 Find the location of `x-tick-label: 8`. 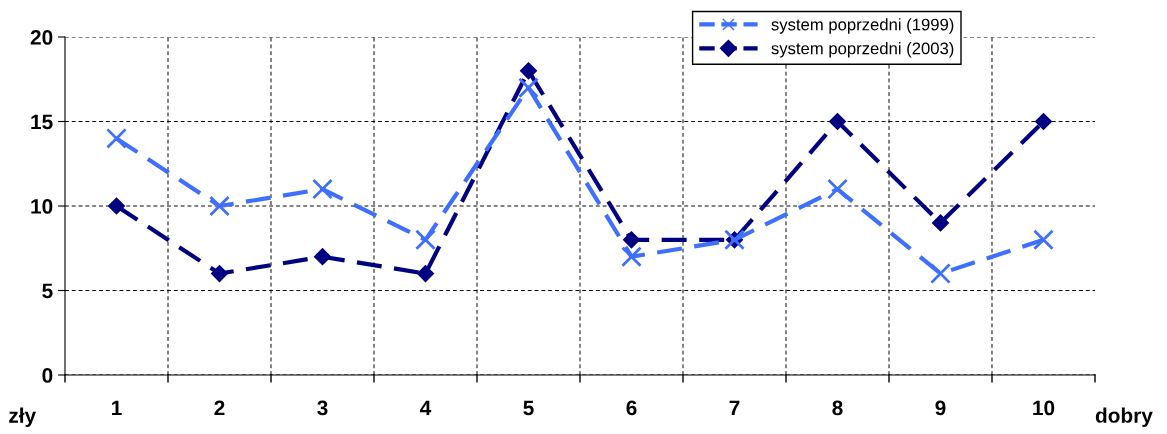

x-tick-label: 8 is located at coordinates (837, 408).